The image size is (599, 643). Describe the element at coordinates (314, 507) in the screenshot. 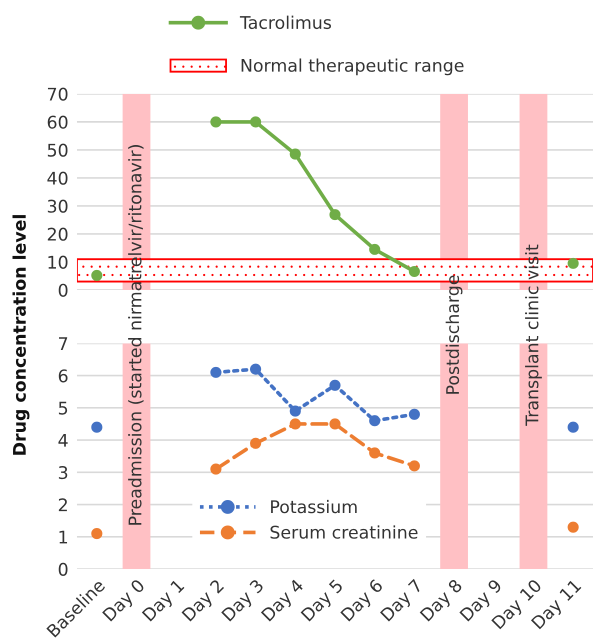

I see `legend-label: Potassium` at that location.